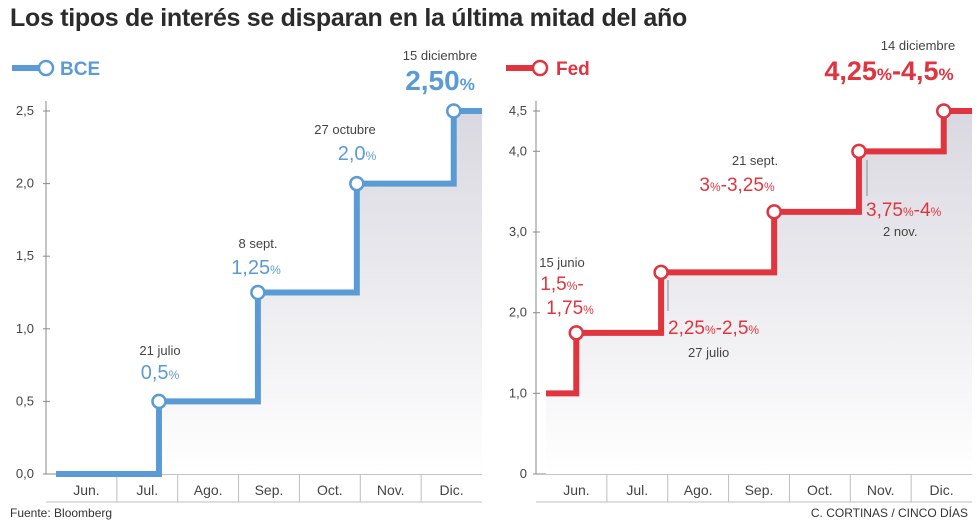 This screenshot has height=525, width=980. I want to click on footer-credit: C. CORTINAS / CINCO DÍAS, so click(889, 513).